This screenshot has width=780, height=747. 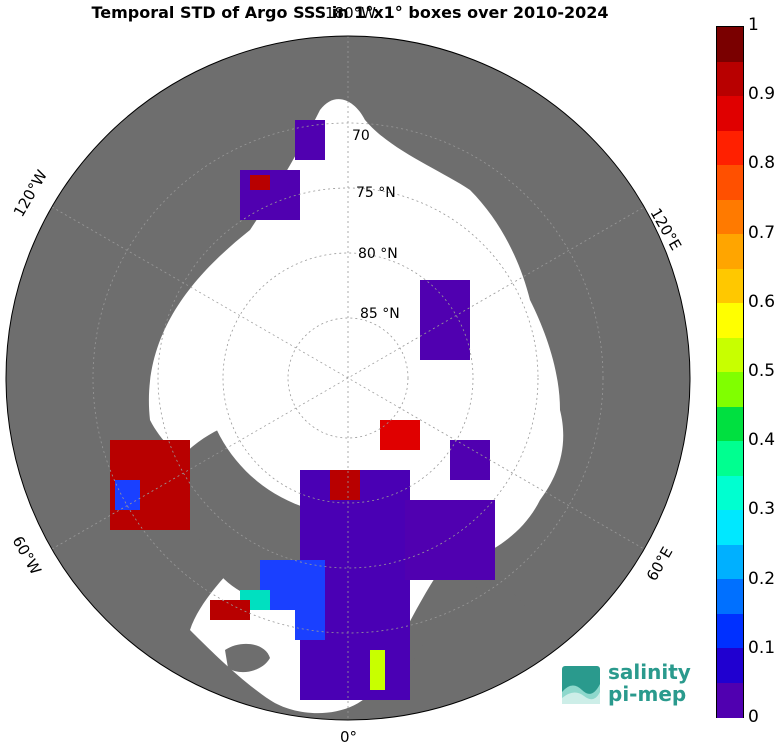 What do you see at coordinates (753, 25) in the screenshot?
I see `colorbar-tick-label: 1` at bounding box center [753, 25].